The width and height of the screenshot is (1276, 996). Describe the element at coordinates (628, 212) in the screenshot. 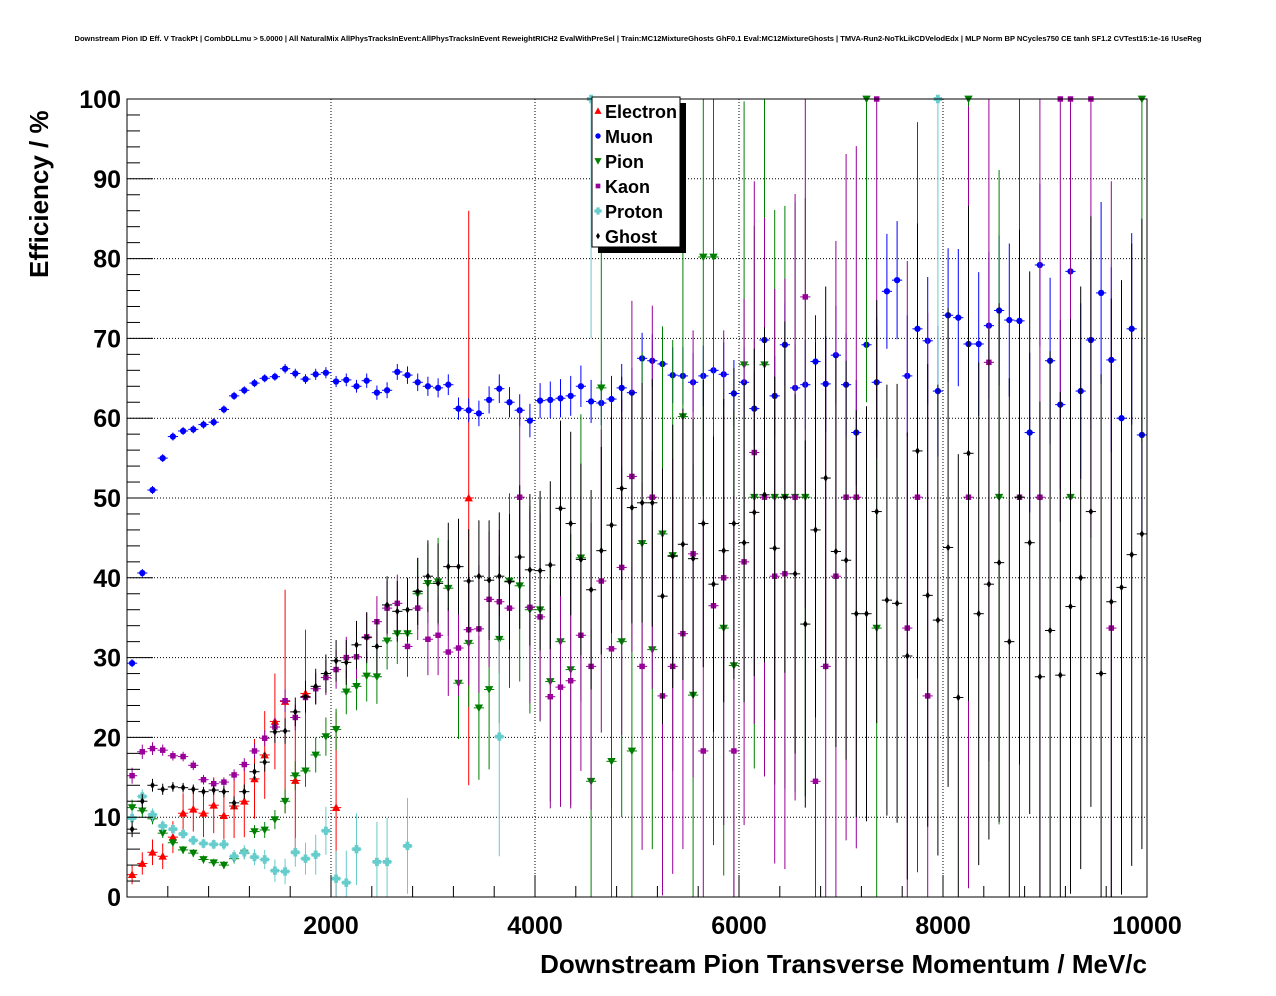

I see `legend-entry-proton: Proton` at that location.